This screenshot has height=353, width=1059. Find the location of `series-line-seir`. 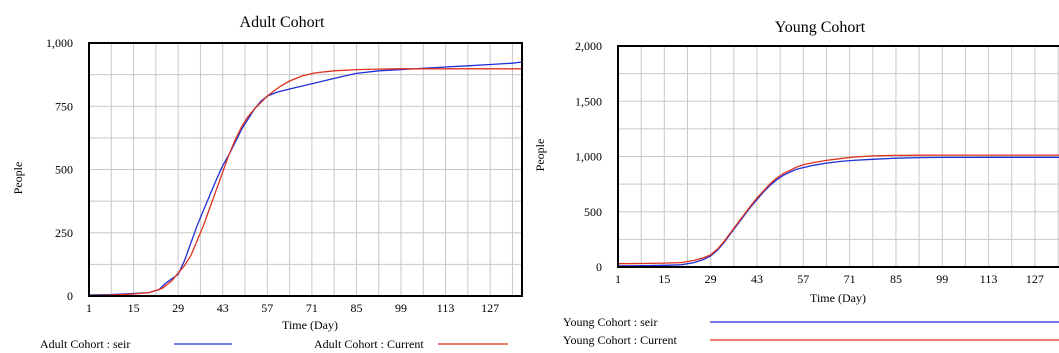

series-line-seir is located at coordinates (838, 211).